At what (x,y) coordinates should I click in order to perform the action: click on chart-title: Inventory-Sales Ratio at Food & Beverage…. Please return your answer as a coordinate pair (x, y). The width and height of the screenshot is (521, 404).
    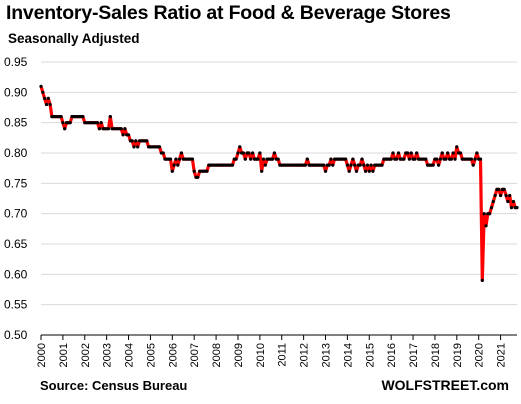
    Looking at the image, I should click on (228, 13).